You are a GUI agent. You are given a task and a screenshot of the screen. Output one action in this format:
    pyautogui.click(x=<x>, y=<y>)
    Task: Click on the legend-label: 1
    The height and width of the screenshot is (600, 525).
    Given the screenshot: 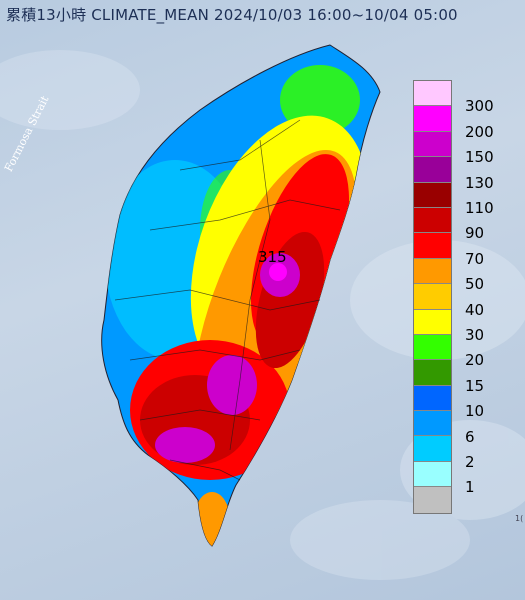 What is the action you would take?
    pyautogui.click(x=470, y=487)
    